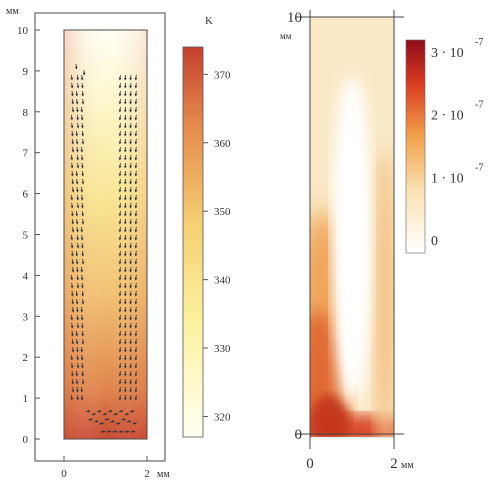  I want to click on right-x-tick-label: 0, so click(310, 464).